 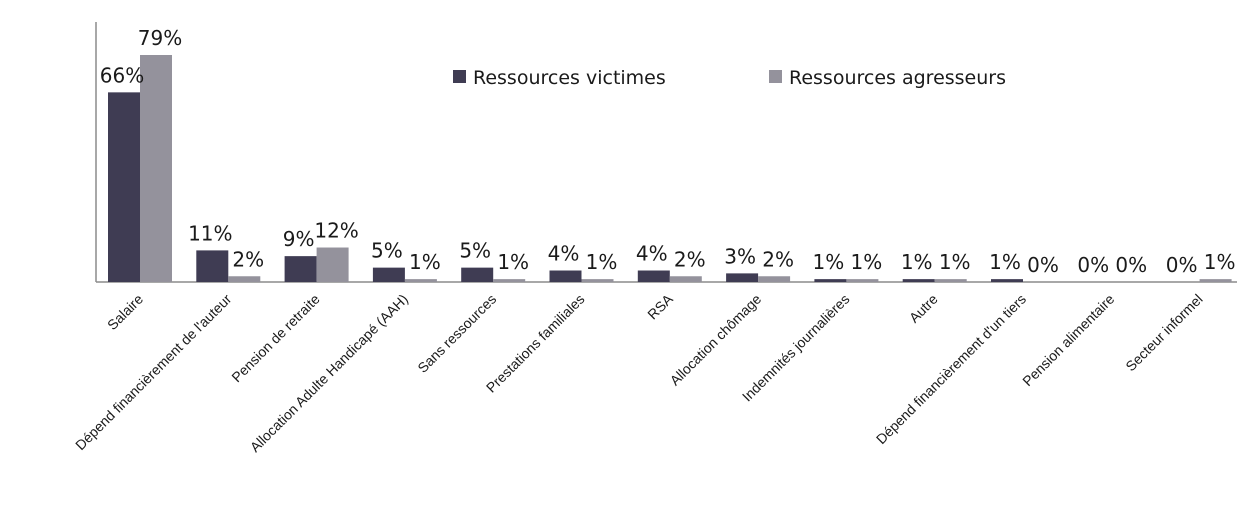 What do you see at coordinates (535, 343) in the screenshot?
I see `category-label-5: Prestations familiales` at bounding box center [535, 343].